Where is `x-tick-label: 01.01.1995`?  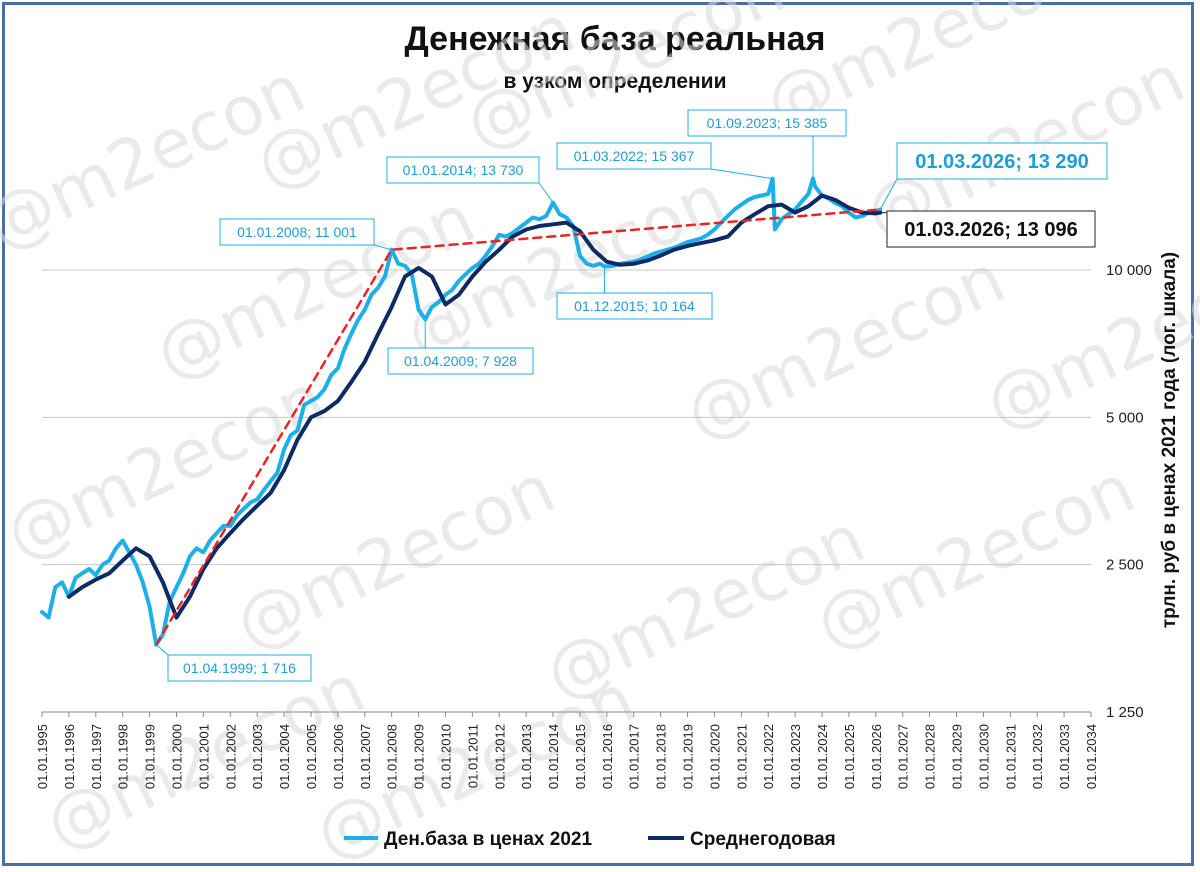 x-tick-label: 01.01.1995 is located at coordinates (42, 756).